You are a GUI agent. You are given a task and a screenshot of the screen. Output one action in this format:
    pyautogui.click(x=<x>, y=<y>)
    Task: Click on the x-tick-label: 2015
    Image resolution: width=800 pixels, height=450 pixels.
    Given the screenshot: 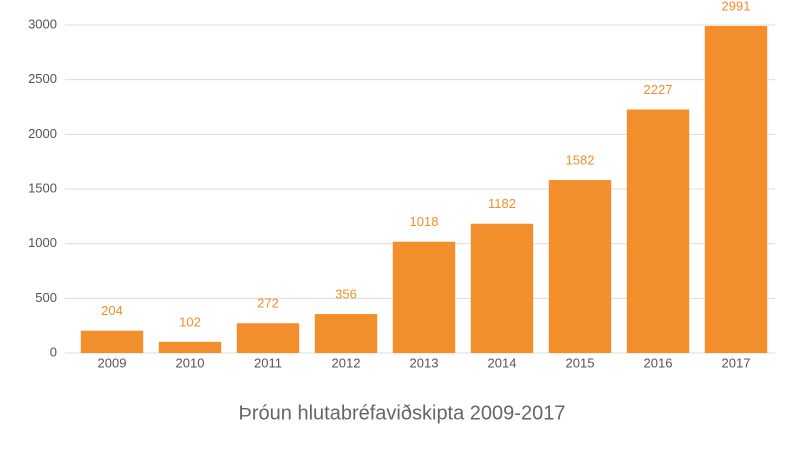 What is the action you would take?
    pyautogui.click(x=580, y=362)
    